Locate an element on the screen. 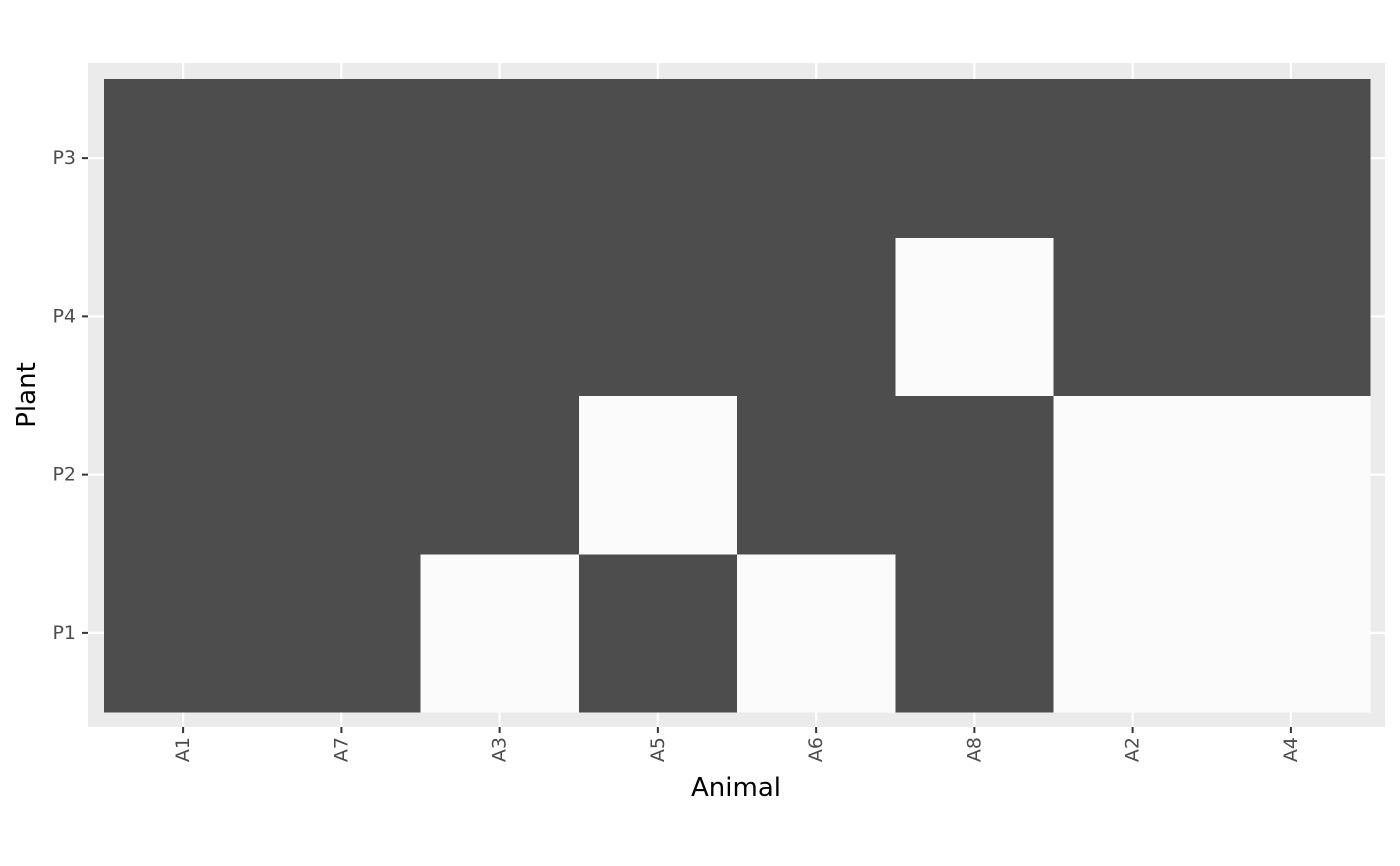 The height and width of the screenshot is (866, 1400). x-tick-label: A3 is located at coordinates (500, 749).